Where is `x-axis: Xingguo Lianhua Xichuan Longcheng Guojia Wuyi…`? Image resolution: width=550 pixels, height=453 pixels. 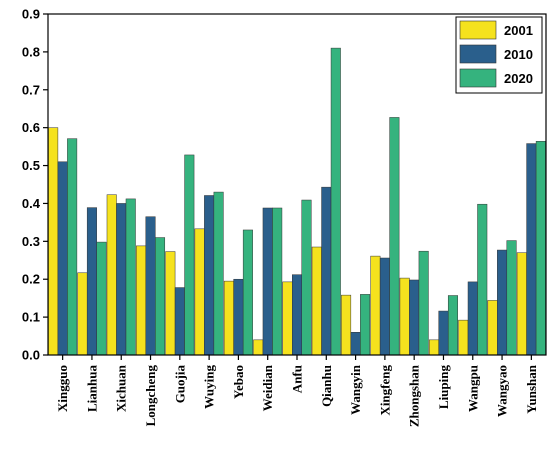 x-axis: Xingguo Lianhua Xichuan Longcheng Guojia Wuyi… is located at coordinates (297, 391).